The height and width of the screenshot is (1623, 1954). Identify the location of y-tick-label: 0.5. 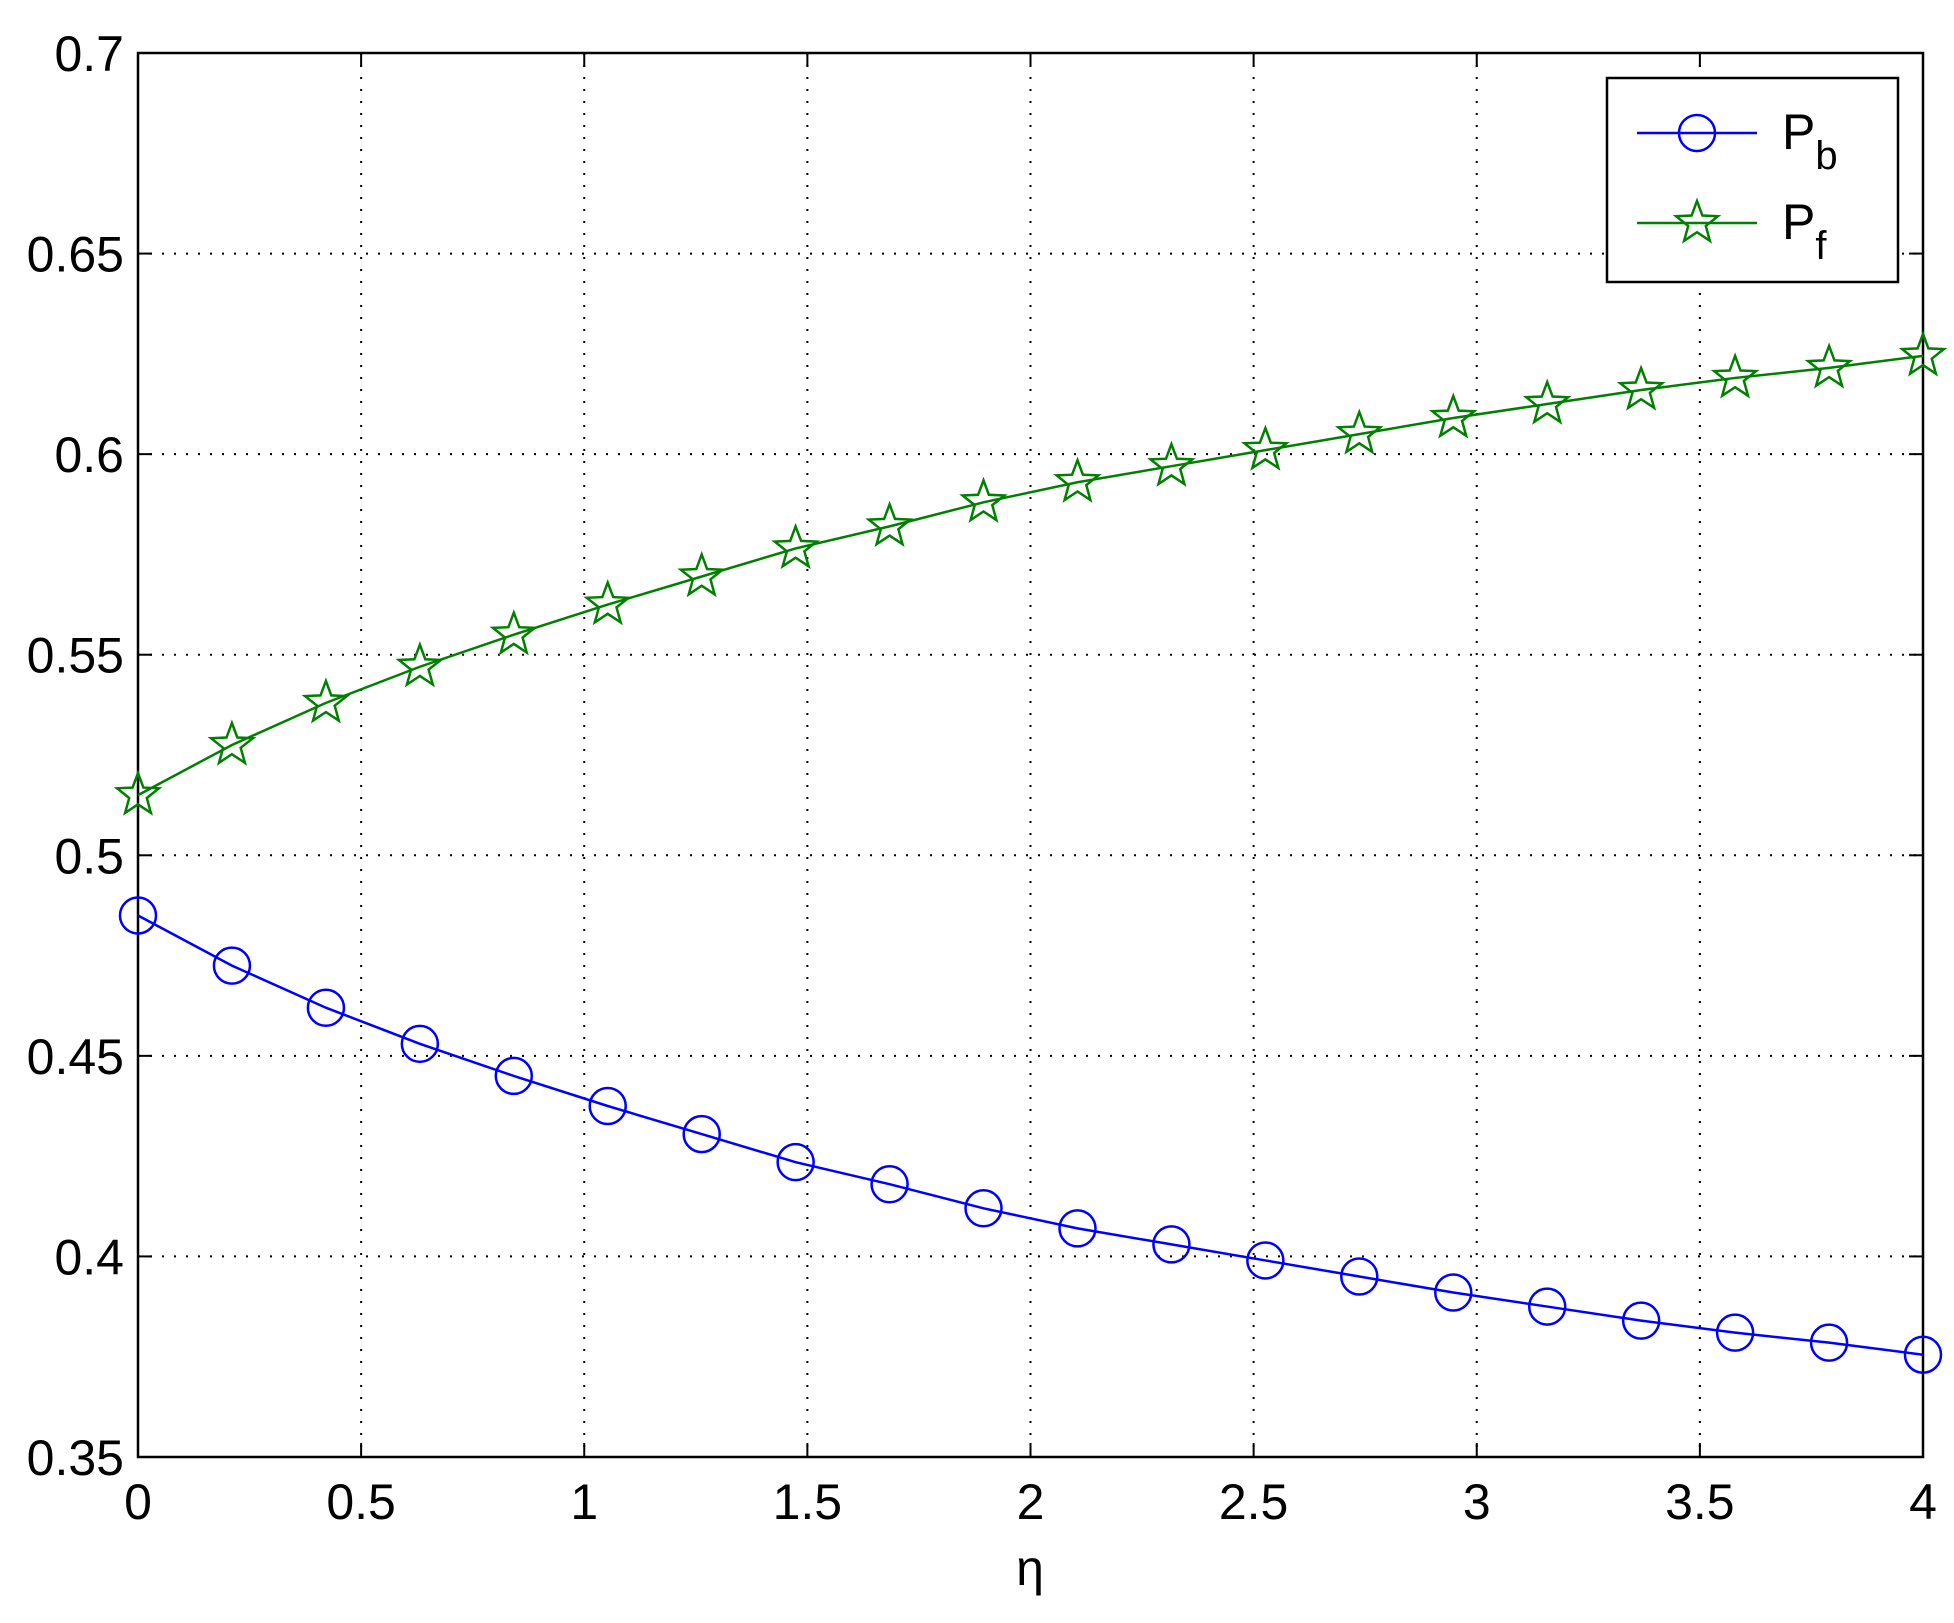
(89, 856).